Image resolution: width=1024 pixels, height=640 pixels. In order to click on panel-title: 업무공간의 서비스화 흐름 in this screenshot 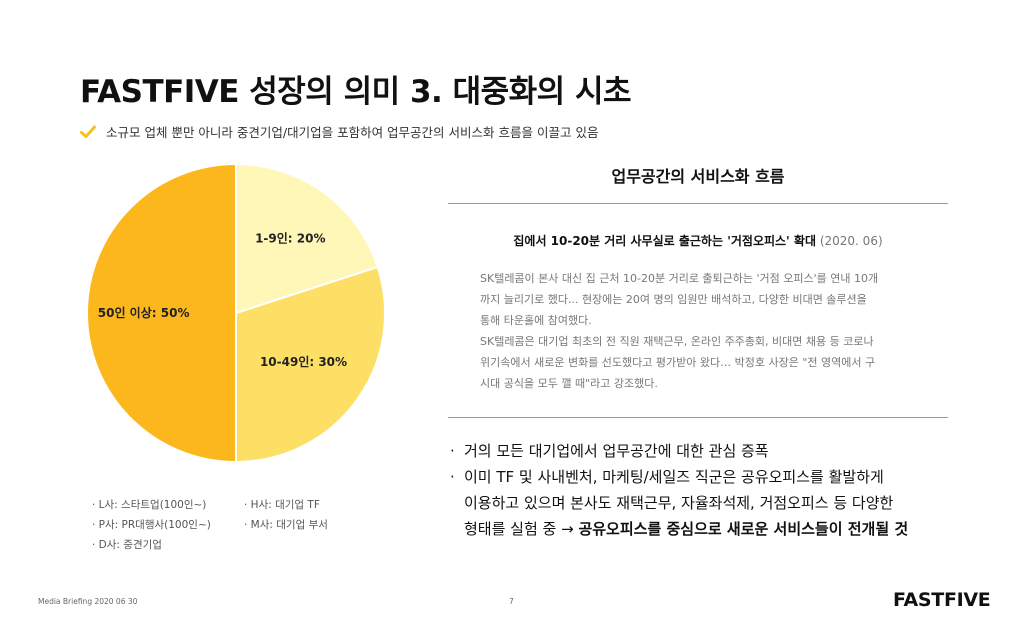, I will do `click(698, 176)`.